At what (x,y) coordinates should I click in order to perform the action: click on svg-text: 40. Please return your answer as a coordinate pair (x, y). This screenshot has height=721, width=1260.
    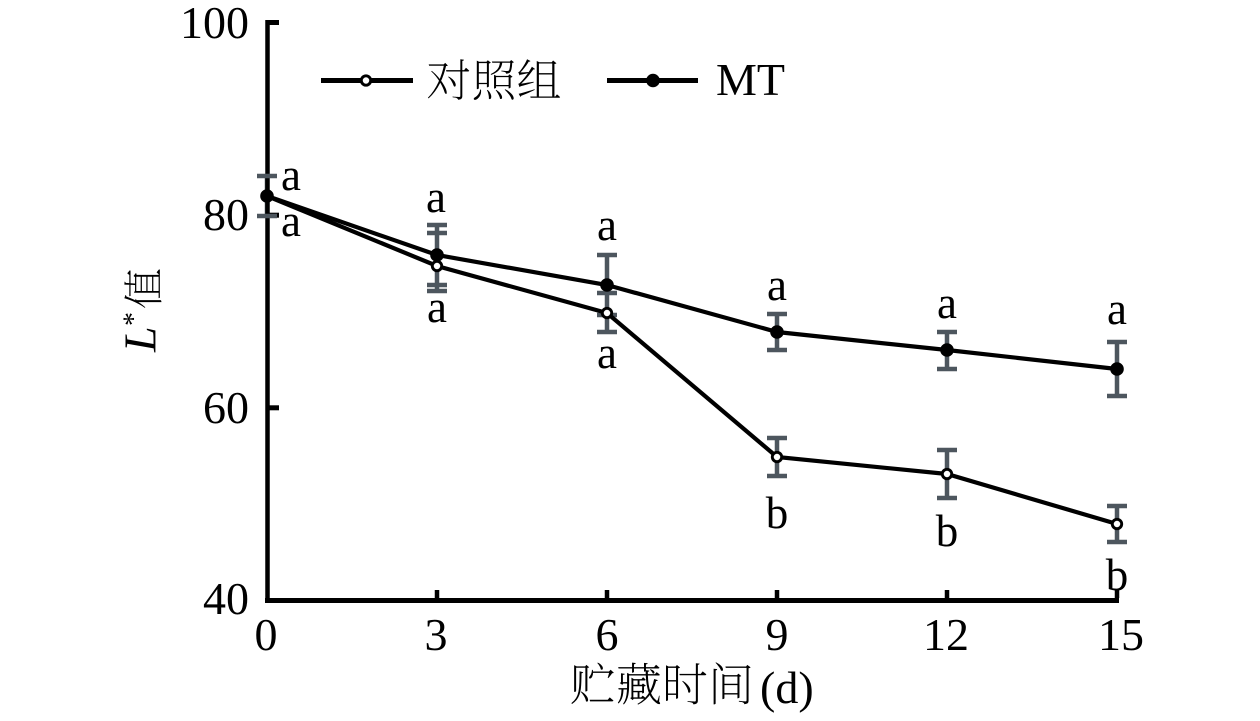
    Looking at the image, I should click on (226, 598).